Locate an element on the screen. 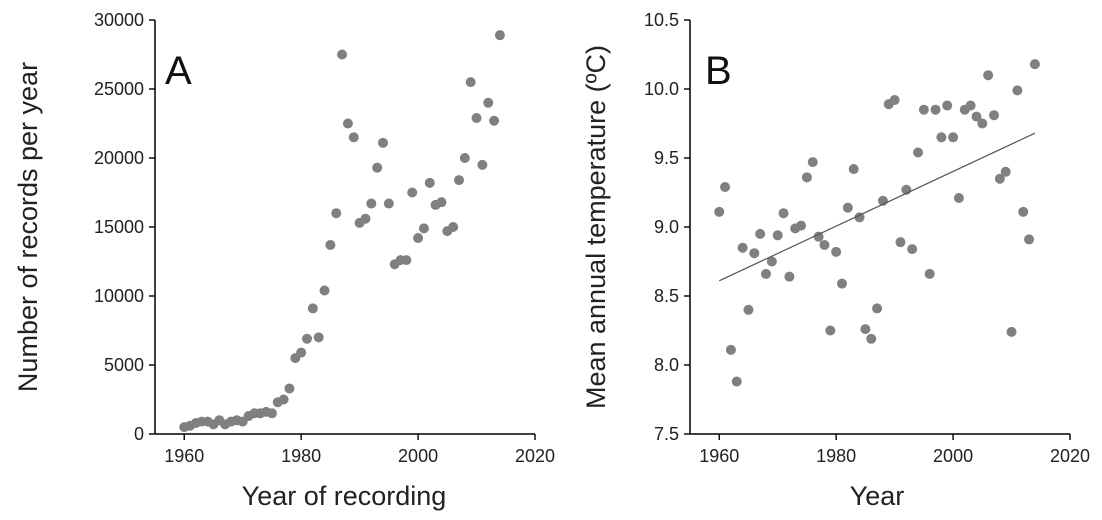  panel-a-letter: A is located at coordinates (178, 71).